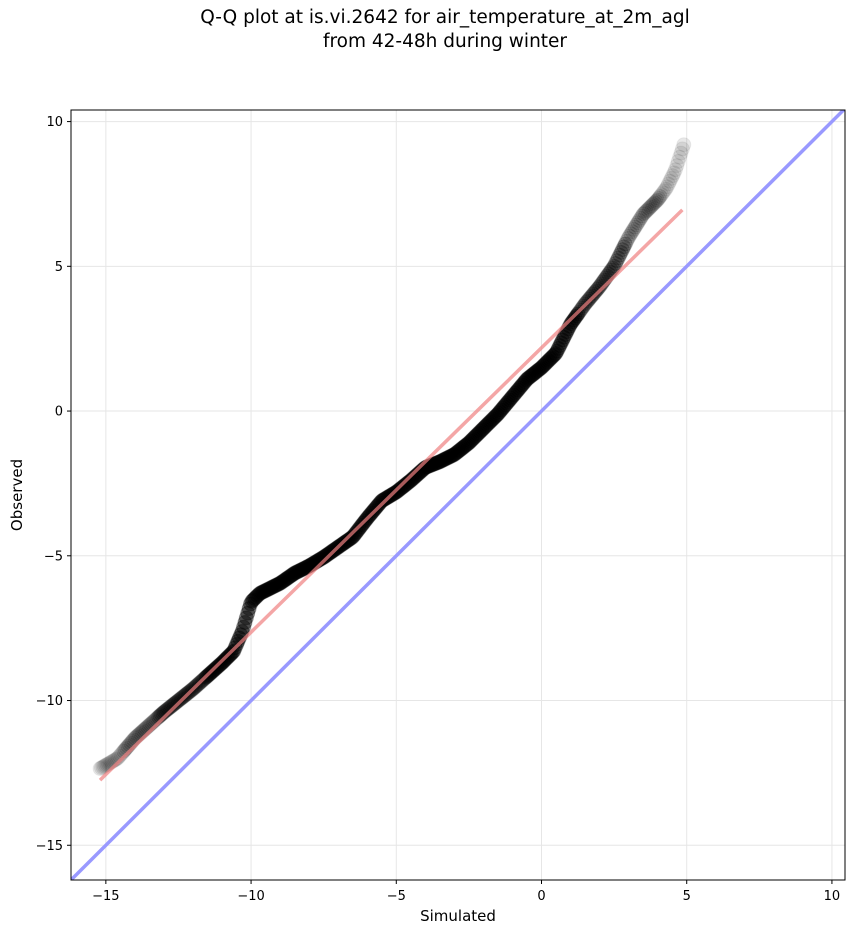  What do you see at coordinates (53, 556) in the screenshot?
I see `y-tick-label: −5` at bounding box center [53, 556].